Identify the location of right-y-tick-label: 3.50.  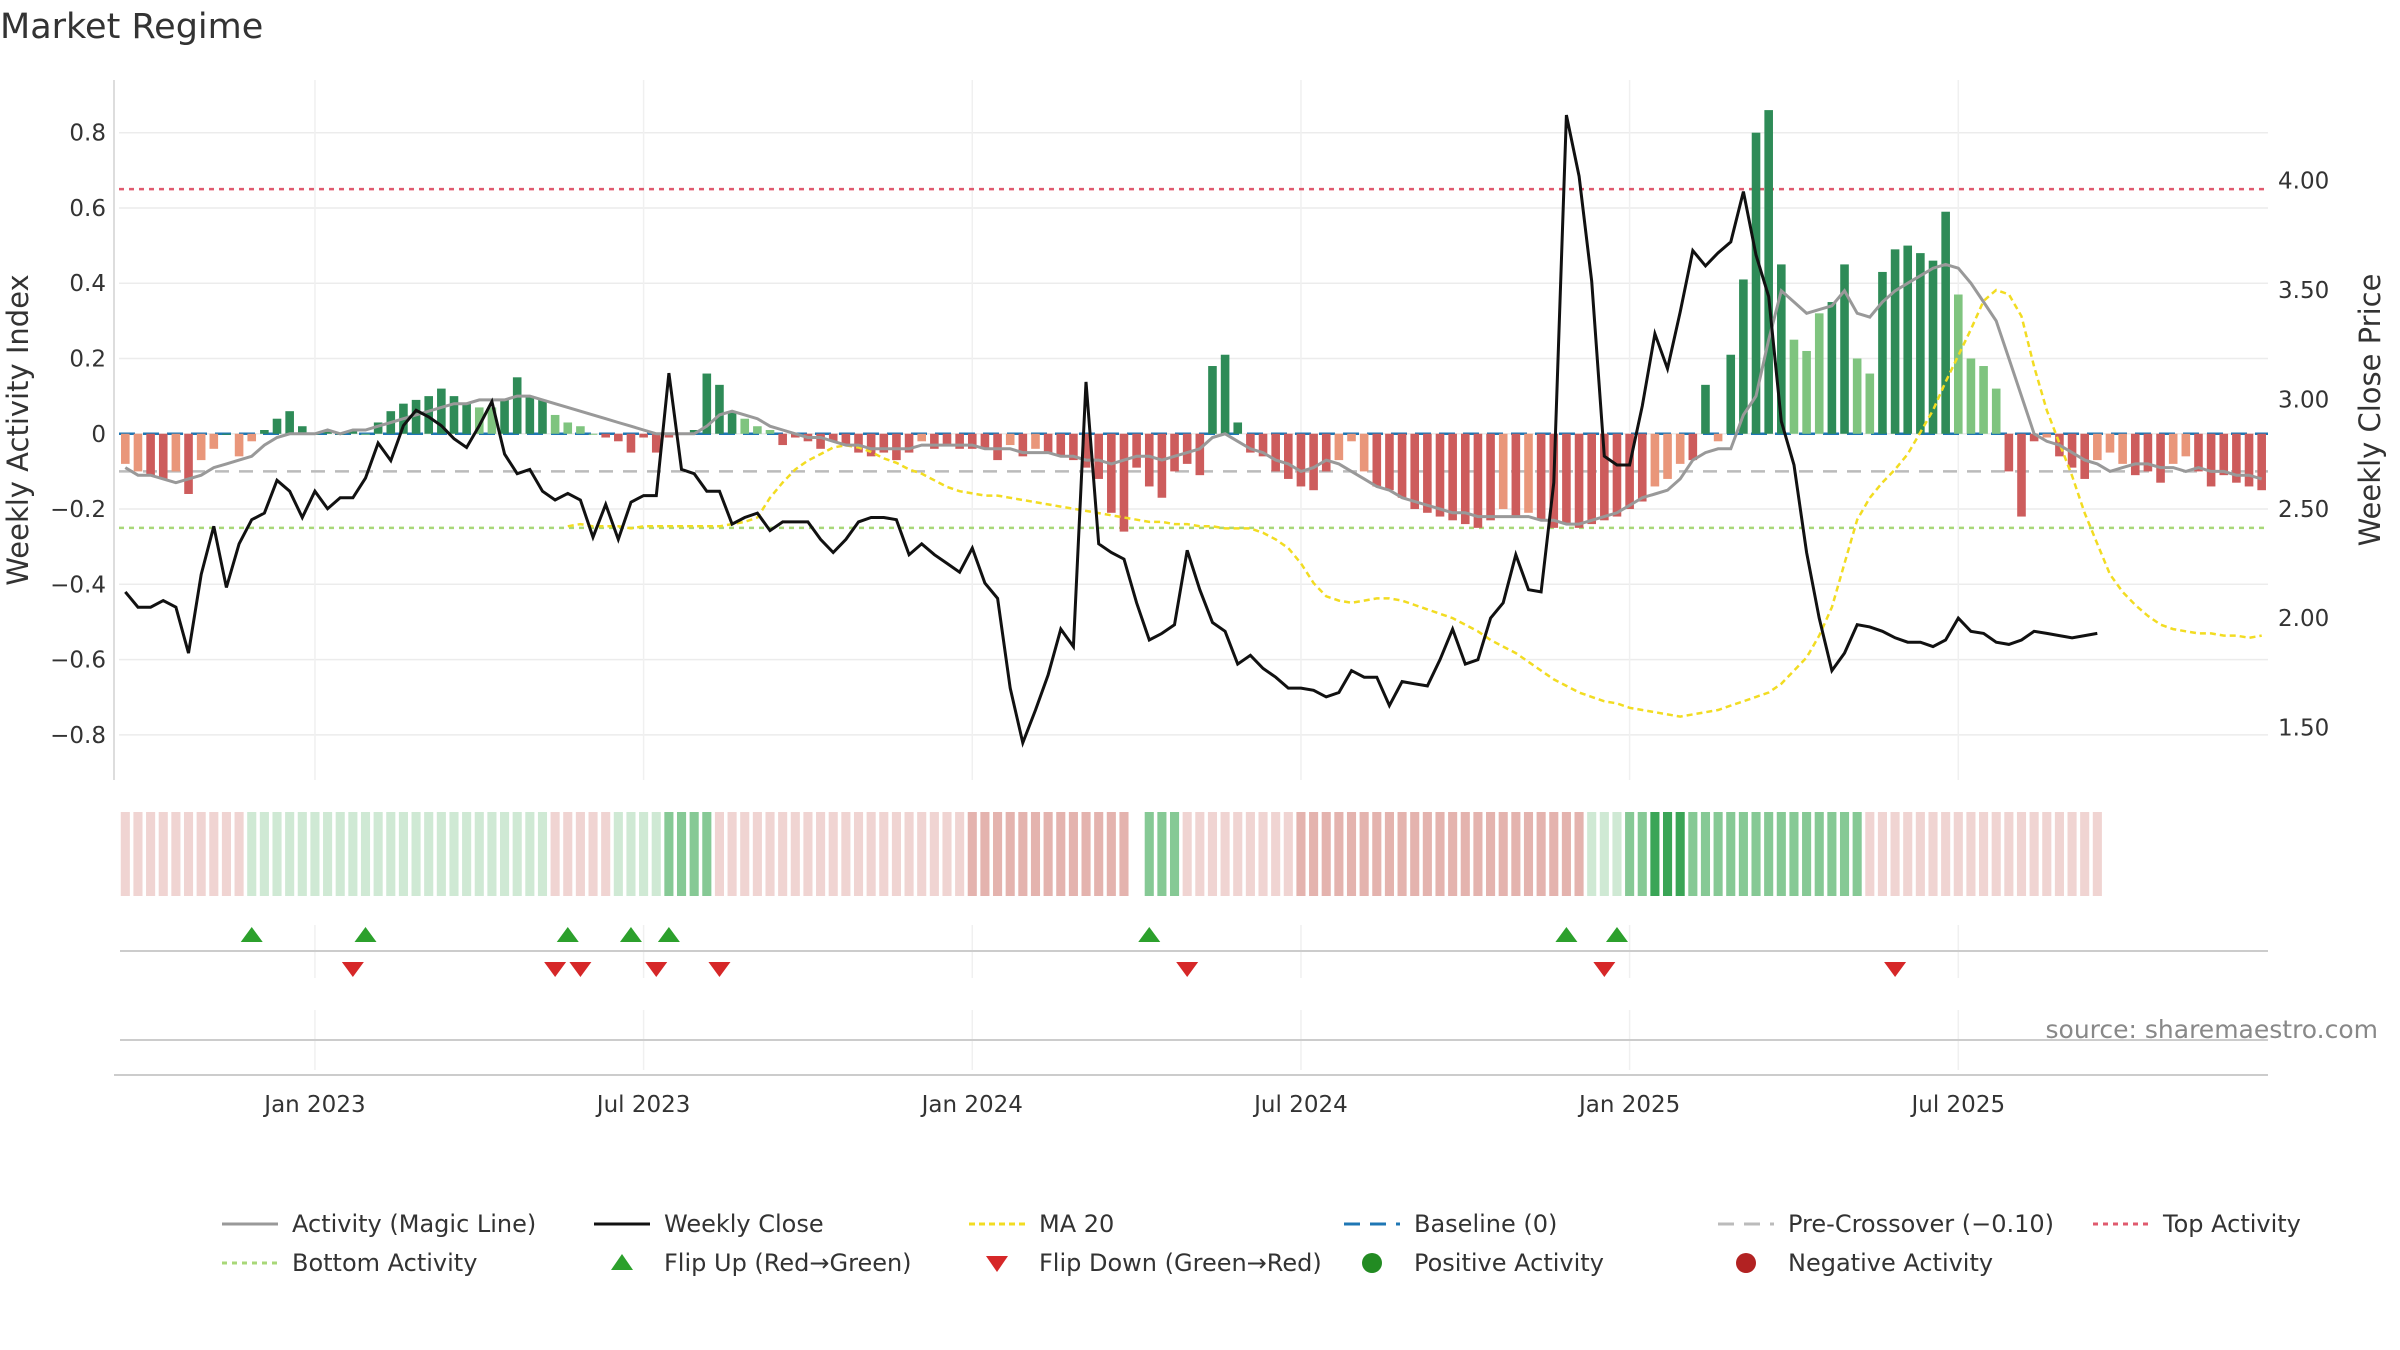
(2303, 291).